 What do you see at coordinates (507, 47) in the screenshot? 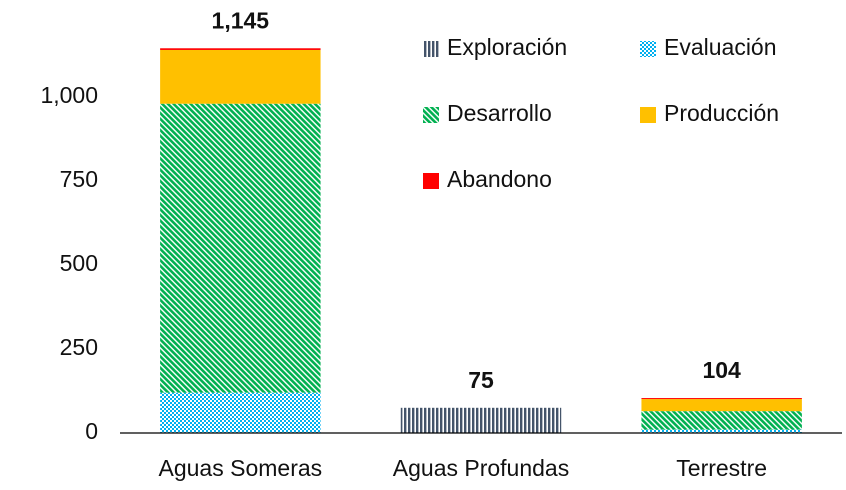
I see `legend-label: Exploración` at bounding box center [507, 47].